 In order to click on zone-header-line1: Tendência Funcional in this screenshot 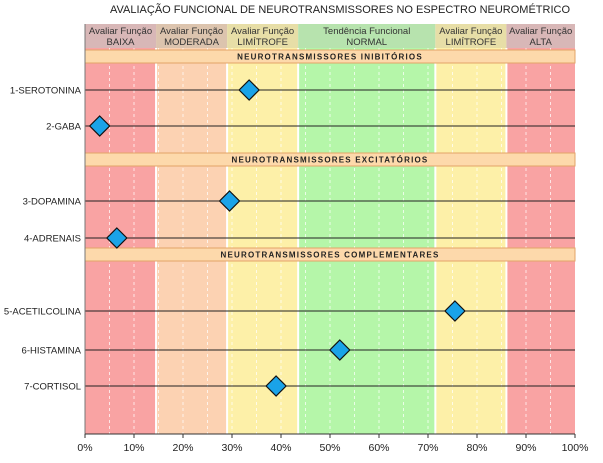, I will do `click(366, 31)`.